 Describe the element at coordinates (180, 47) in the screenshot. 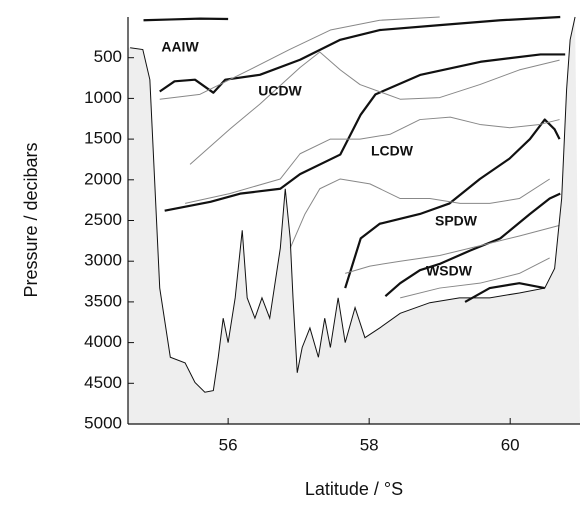

I see `water-mass-label: AAIW` at that location.